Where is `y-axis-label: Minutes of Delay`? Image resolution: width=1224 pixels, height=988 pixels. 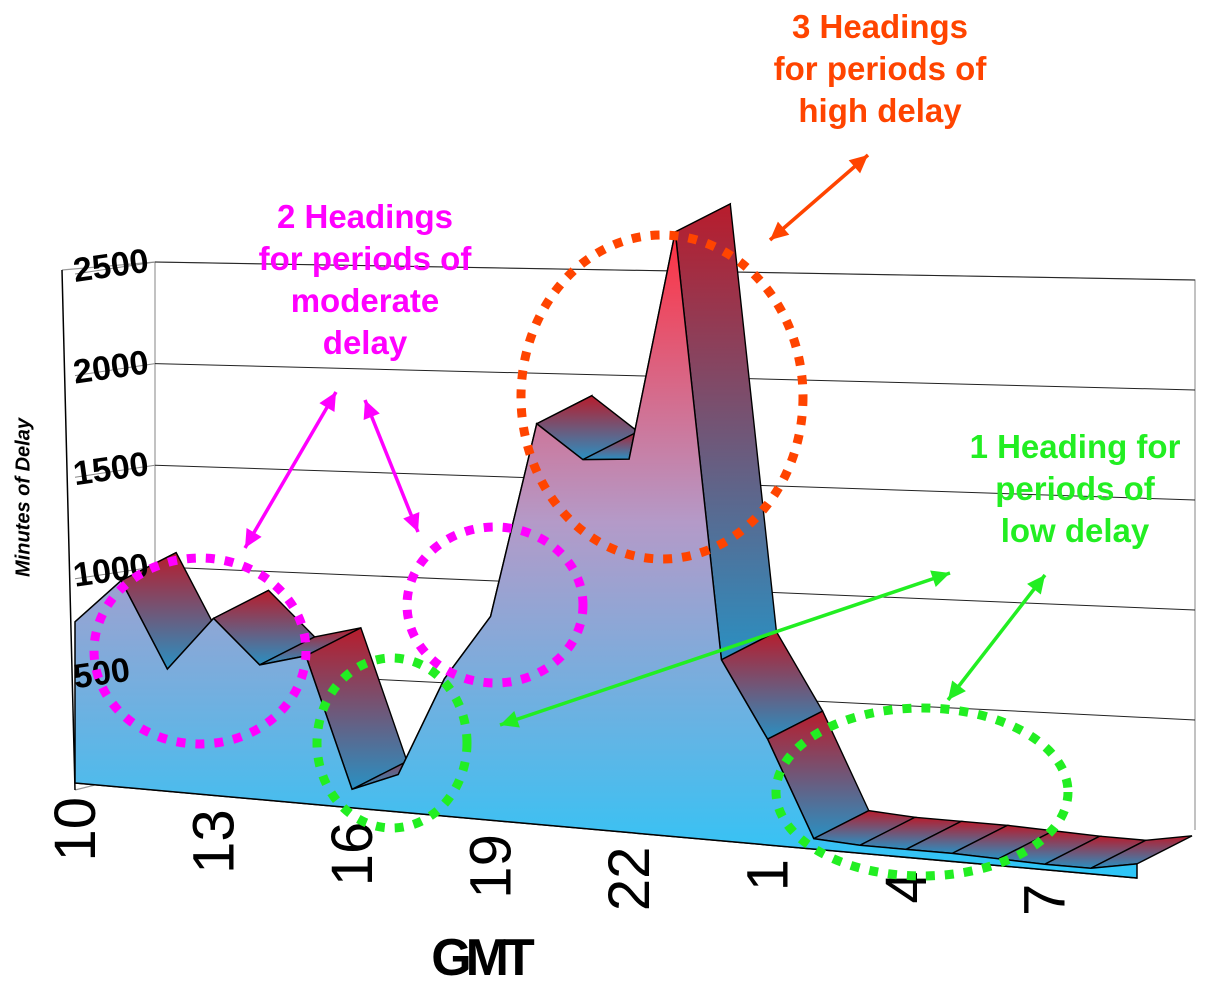
y-axis-label: Minutes of Delay is located at coordinates (24, 498).